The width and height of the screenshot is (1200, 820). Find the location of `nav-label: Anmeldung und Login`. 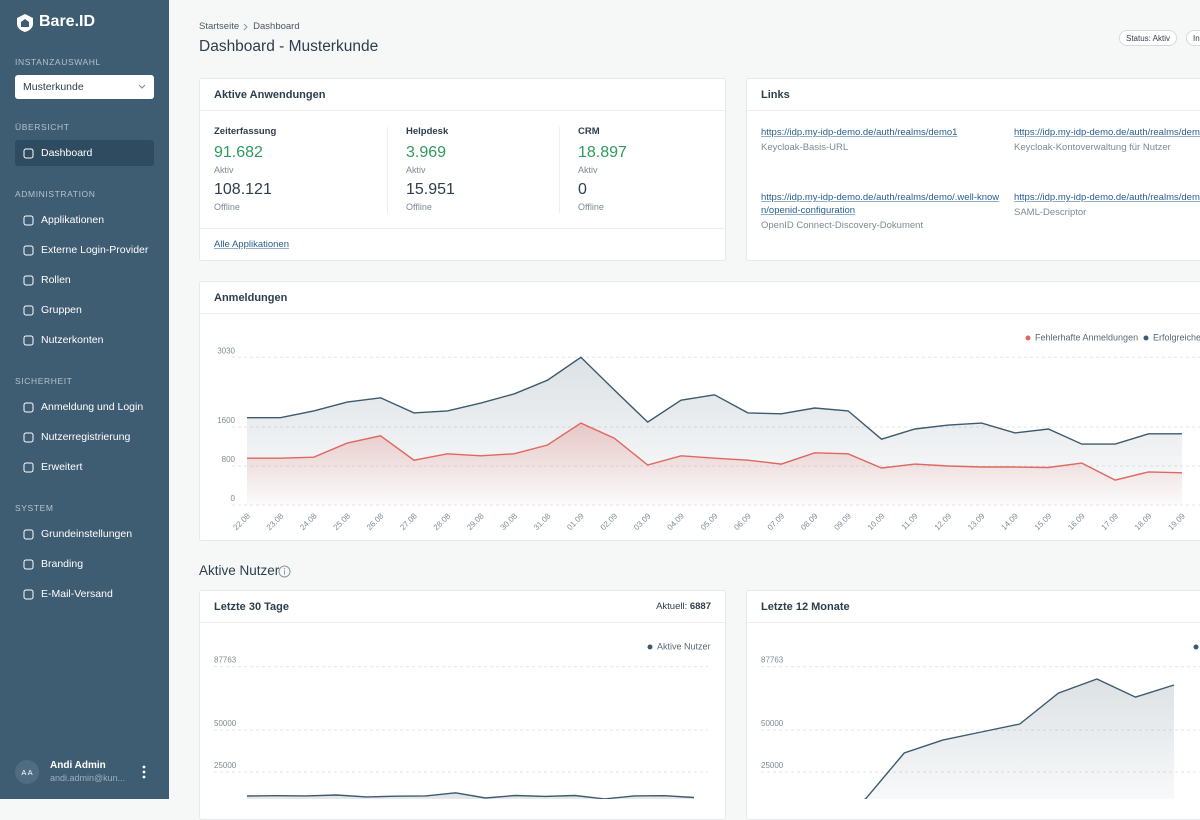

nav-label: Anmeldung und Login is located at coordinates (92, 407).